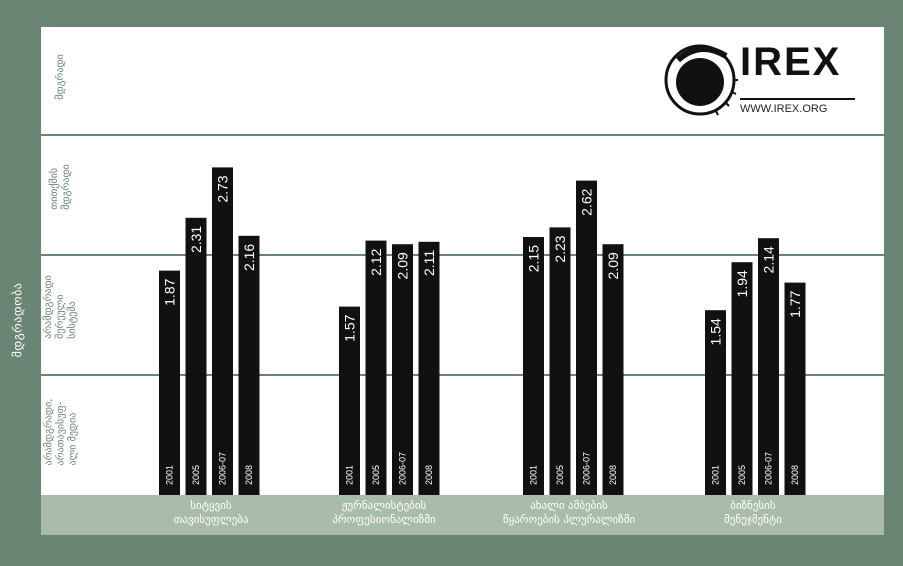  What do you see at coordinates (795, 475) in the screenshot?
I see `year-label-g3-s3: 2008` at bounding box center [795, 475].